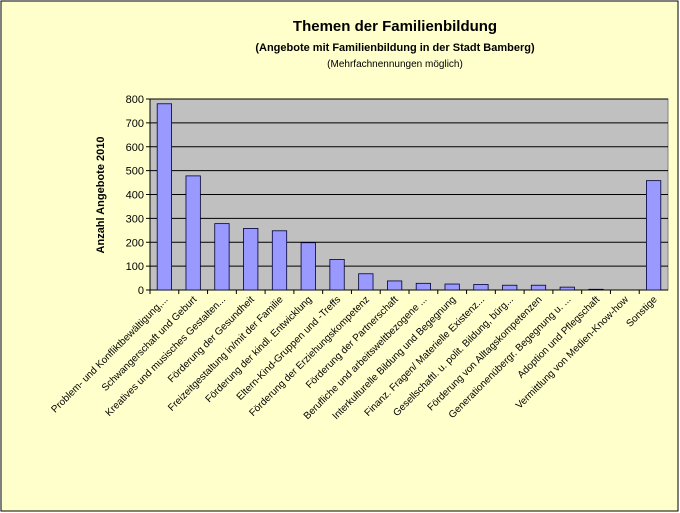 This screenshot has width=680, height=513. I want to click on y-tick-label: 600, so click(135, 148).